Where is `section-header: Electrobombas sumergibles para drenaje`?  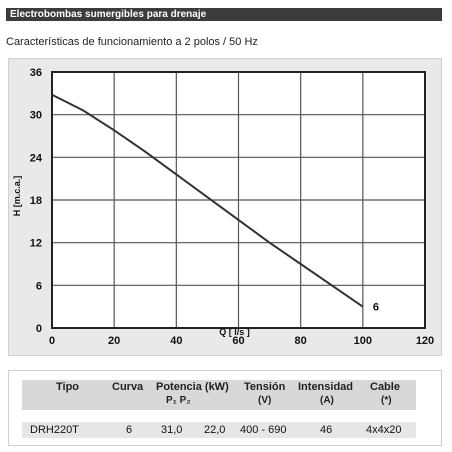 section-header: Electrobombas sumergibles para drenaje is located at coordinates (224, 14).